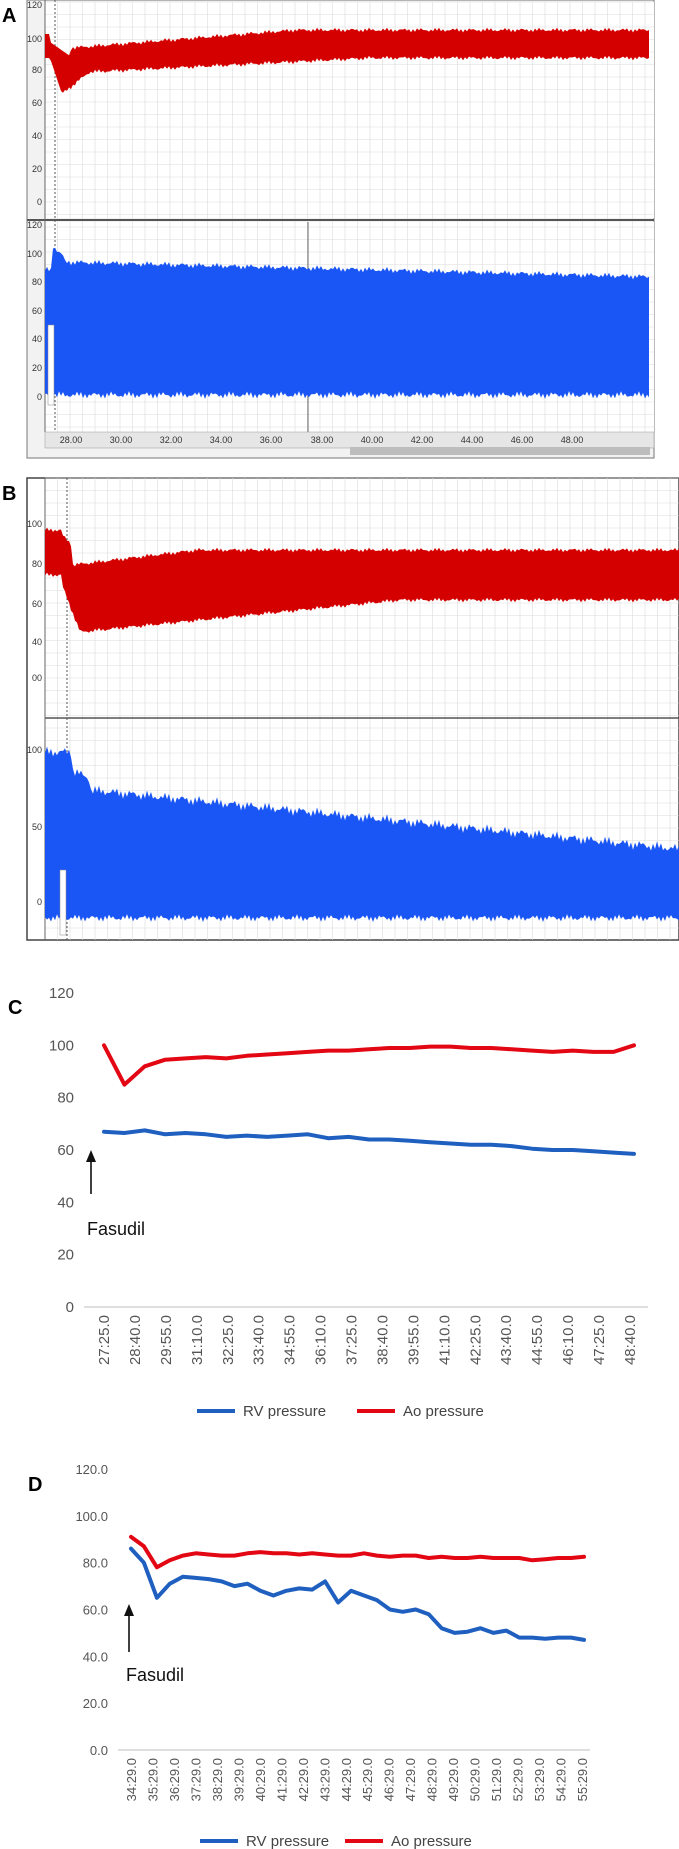 This screenshot has height=1849, width=679. Describe the element at coordinates (37, 103) in the screenshot. I see `a-top-tick-3: 60` at that location.